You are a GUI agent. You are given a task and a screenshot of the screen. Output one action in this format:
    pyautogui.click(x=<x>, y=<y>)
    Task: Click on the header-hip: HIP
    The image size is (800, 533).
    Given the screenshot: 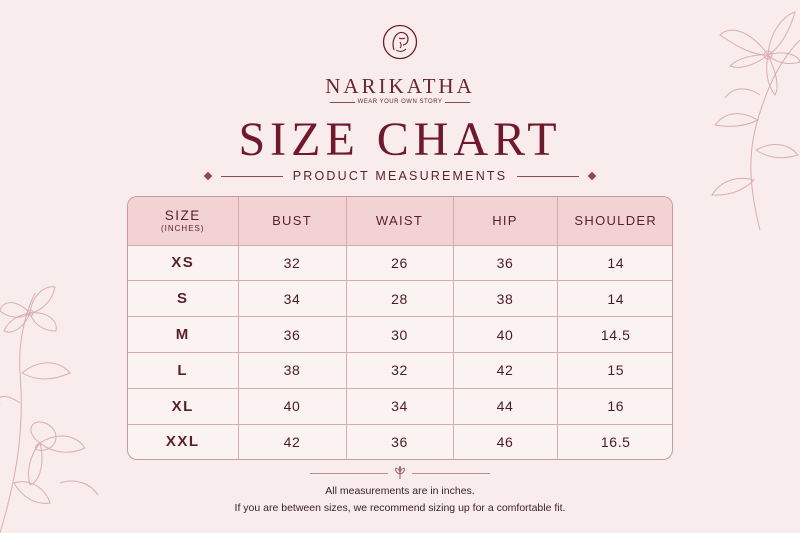 What is the action you would take?
    pyautogui.click(x=505, y=221)
    